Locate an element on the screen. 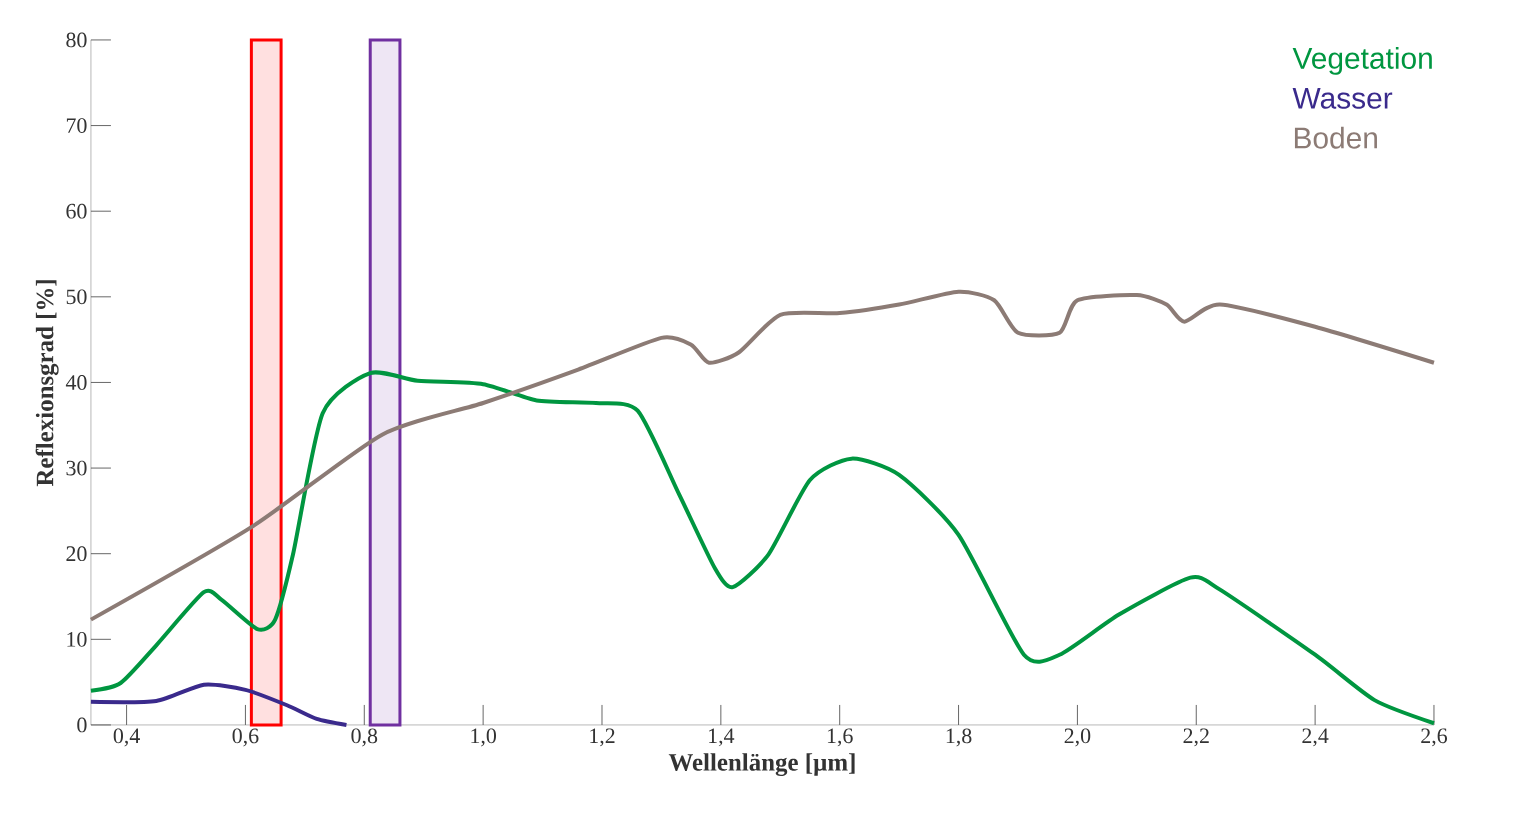  x-tick-label: 2,0 is located at coordinates (1077, 737).